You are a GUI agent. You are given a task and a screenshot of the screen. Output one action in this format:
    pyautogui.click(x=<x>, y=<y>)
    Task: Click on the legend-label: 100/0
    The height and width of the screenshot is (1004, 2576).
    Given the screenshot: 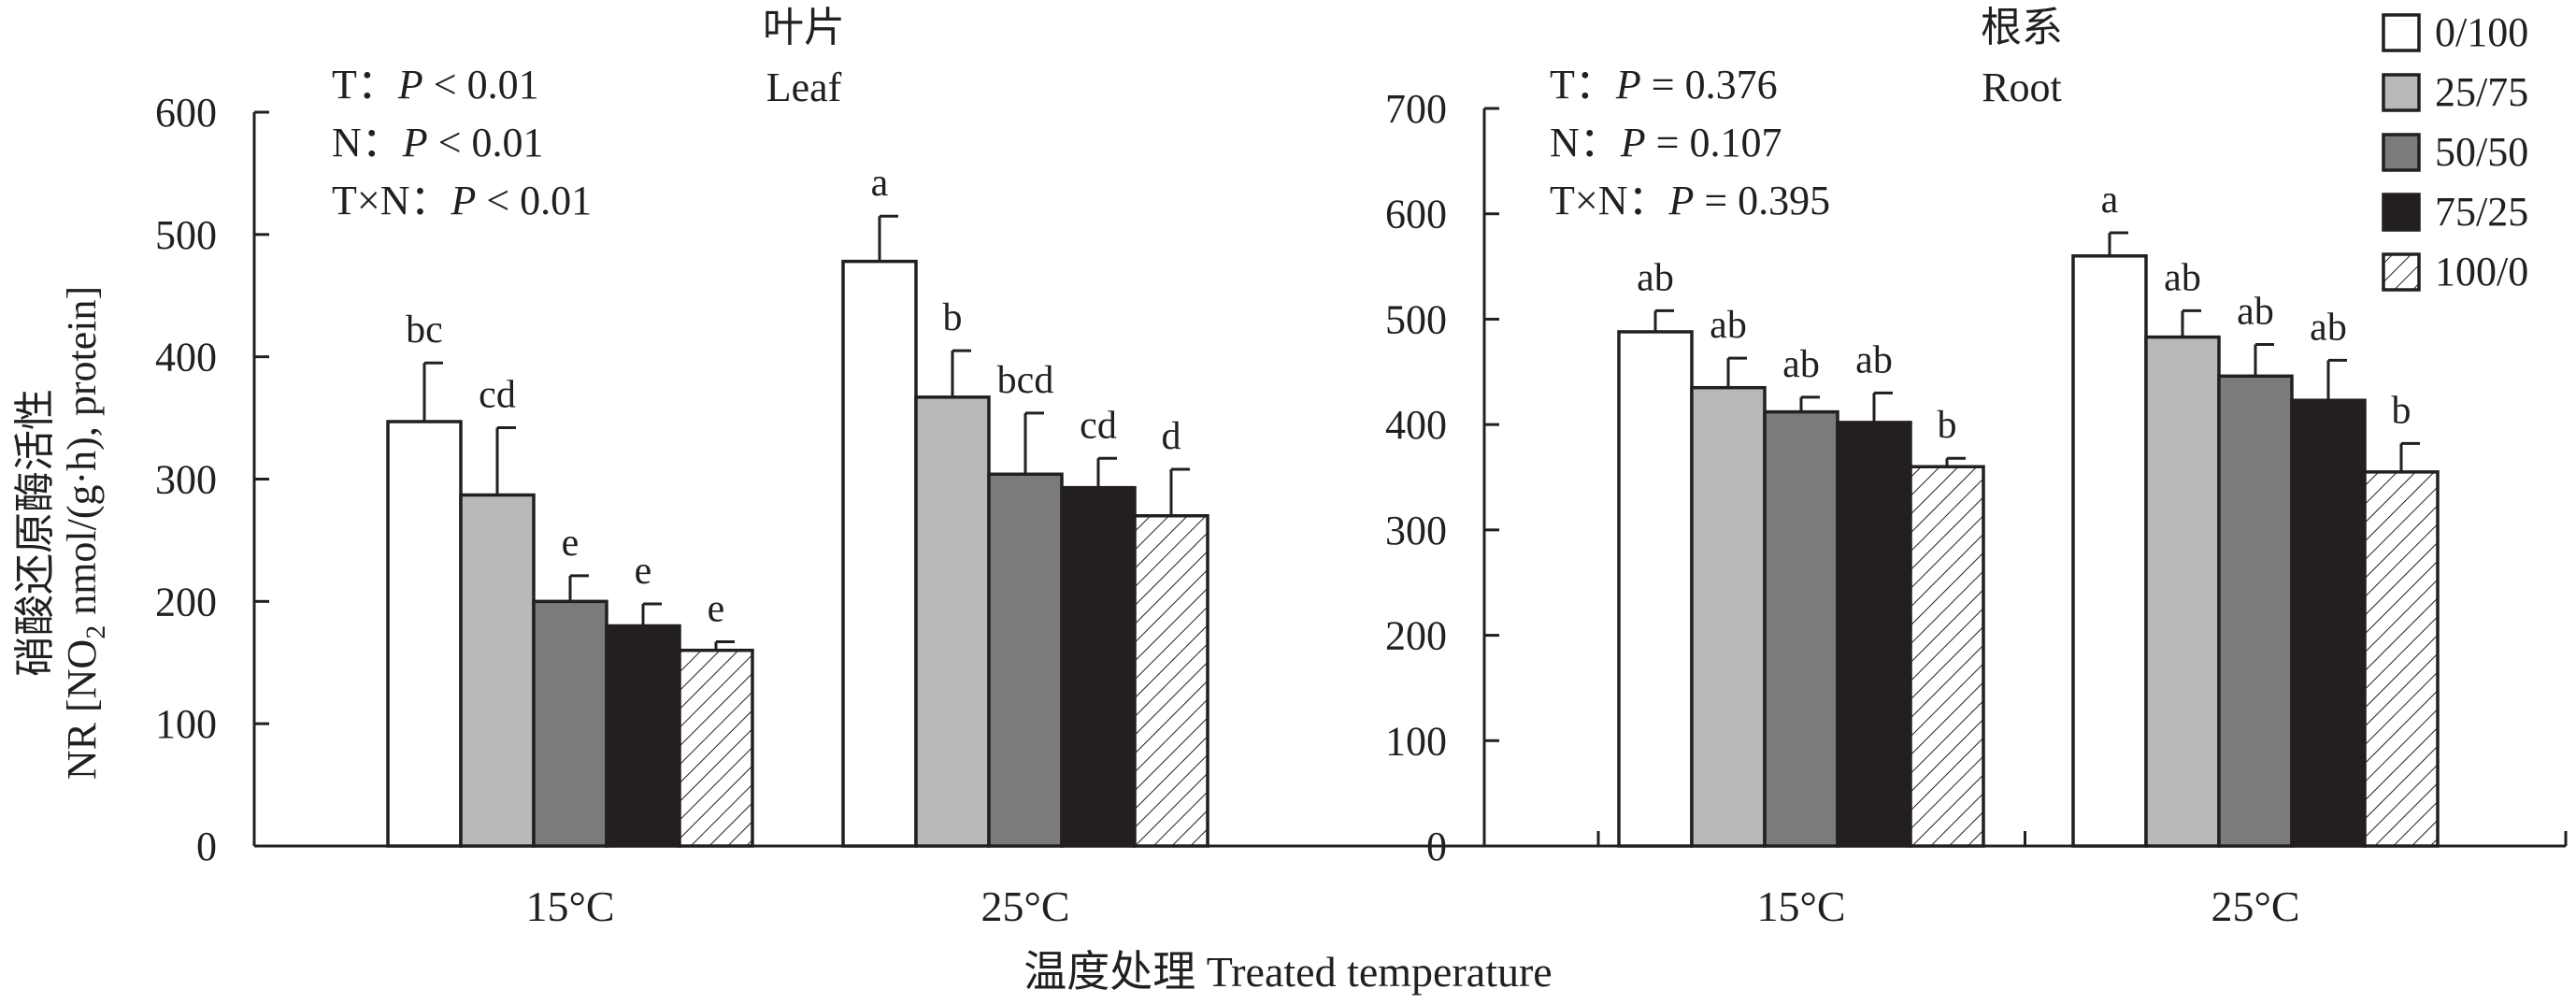 What is the action you would take?
    pyautogui.click(x=2481, y=271)
    